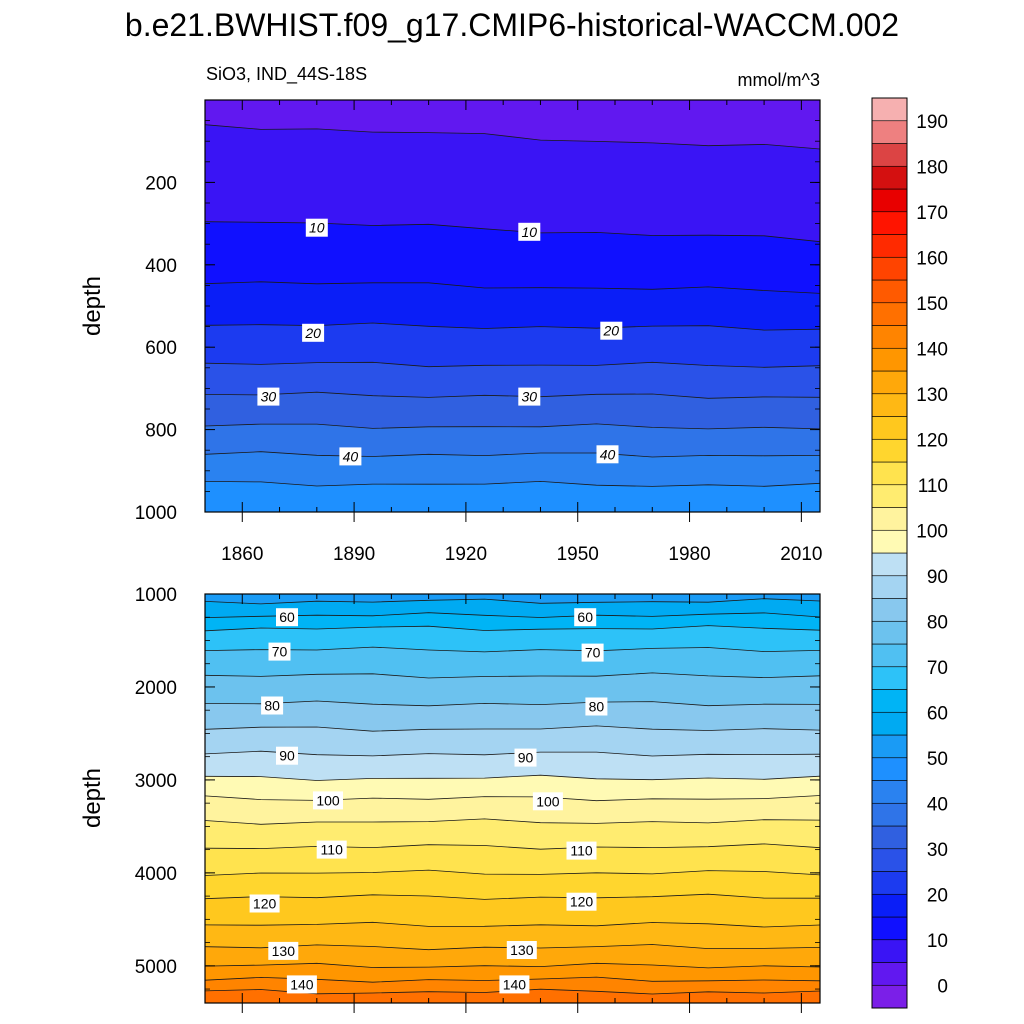  I want to click on svg-text: 110, so click(581, 851).